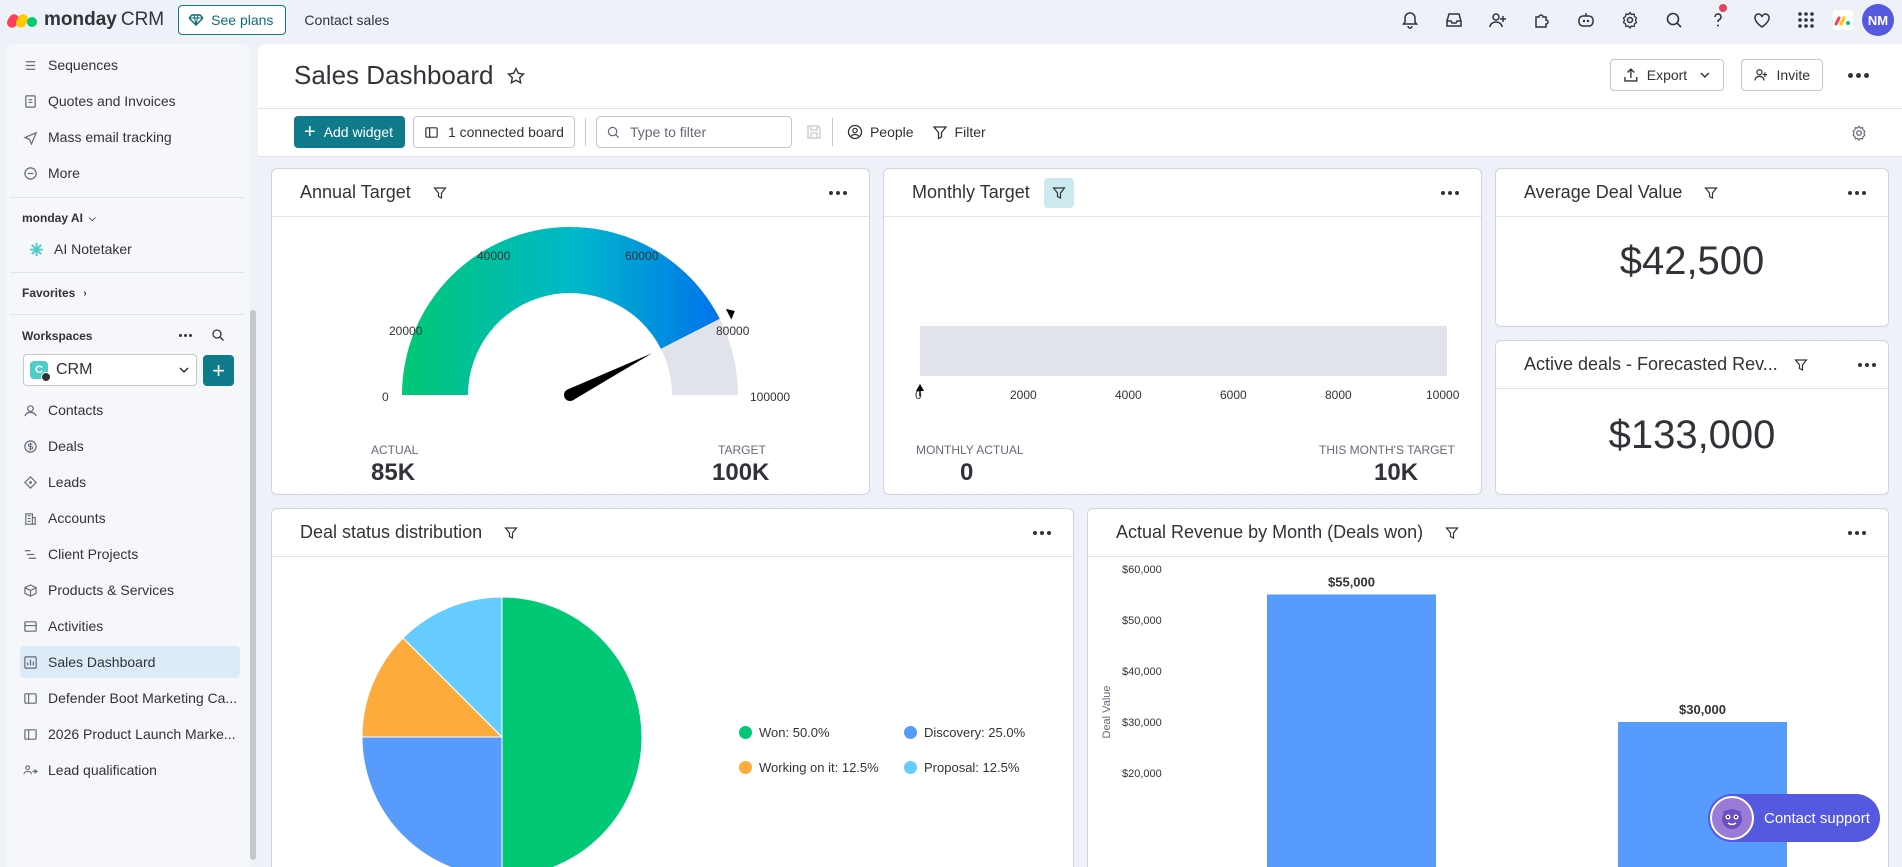 This screenshot has height=867, width=1902. What do you see at coordinates (1674, 20) in the screenshot?
I see `search-icon` at bounding box center [1674, 20].